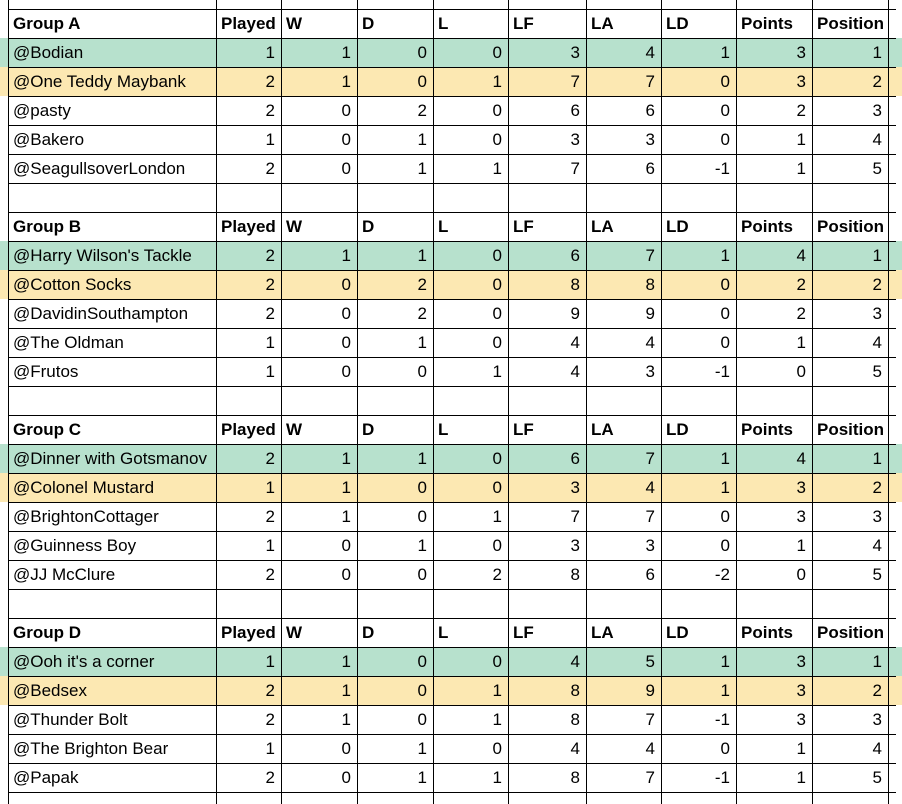 The width and height of the screenshot is (902, 804). I want to click on la-cell: 8, so click(650, 284).